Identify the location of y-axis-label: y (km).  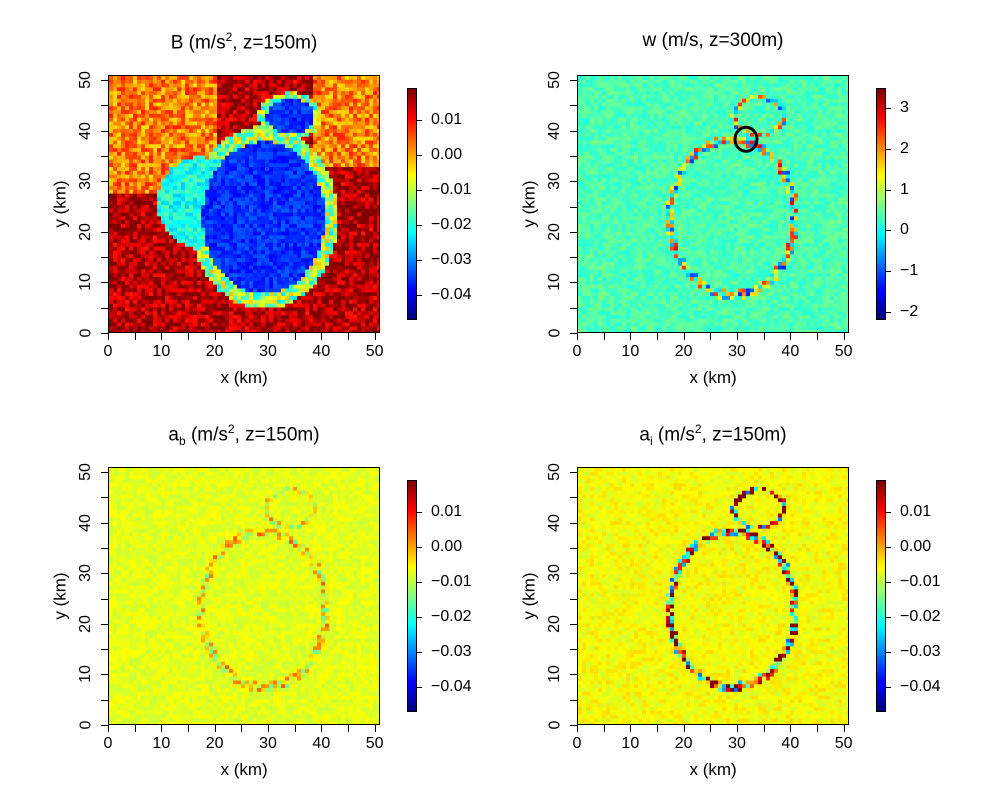
(60, 596).